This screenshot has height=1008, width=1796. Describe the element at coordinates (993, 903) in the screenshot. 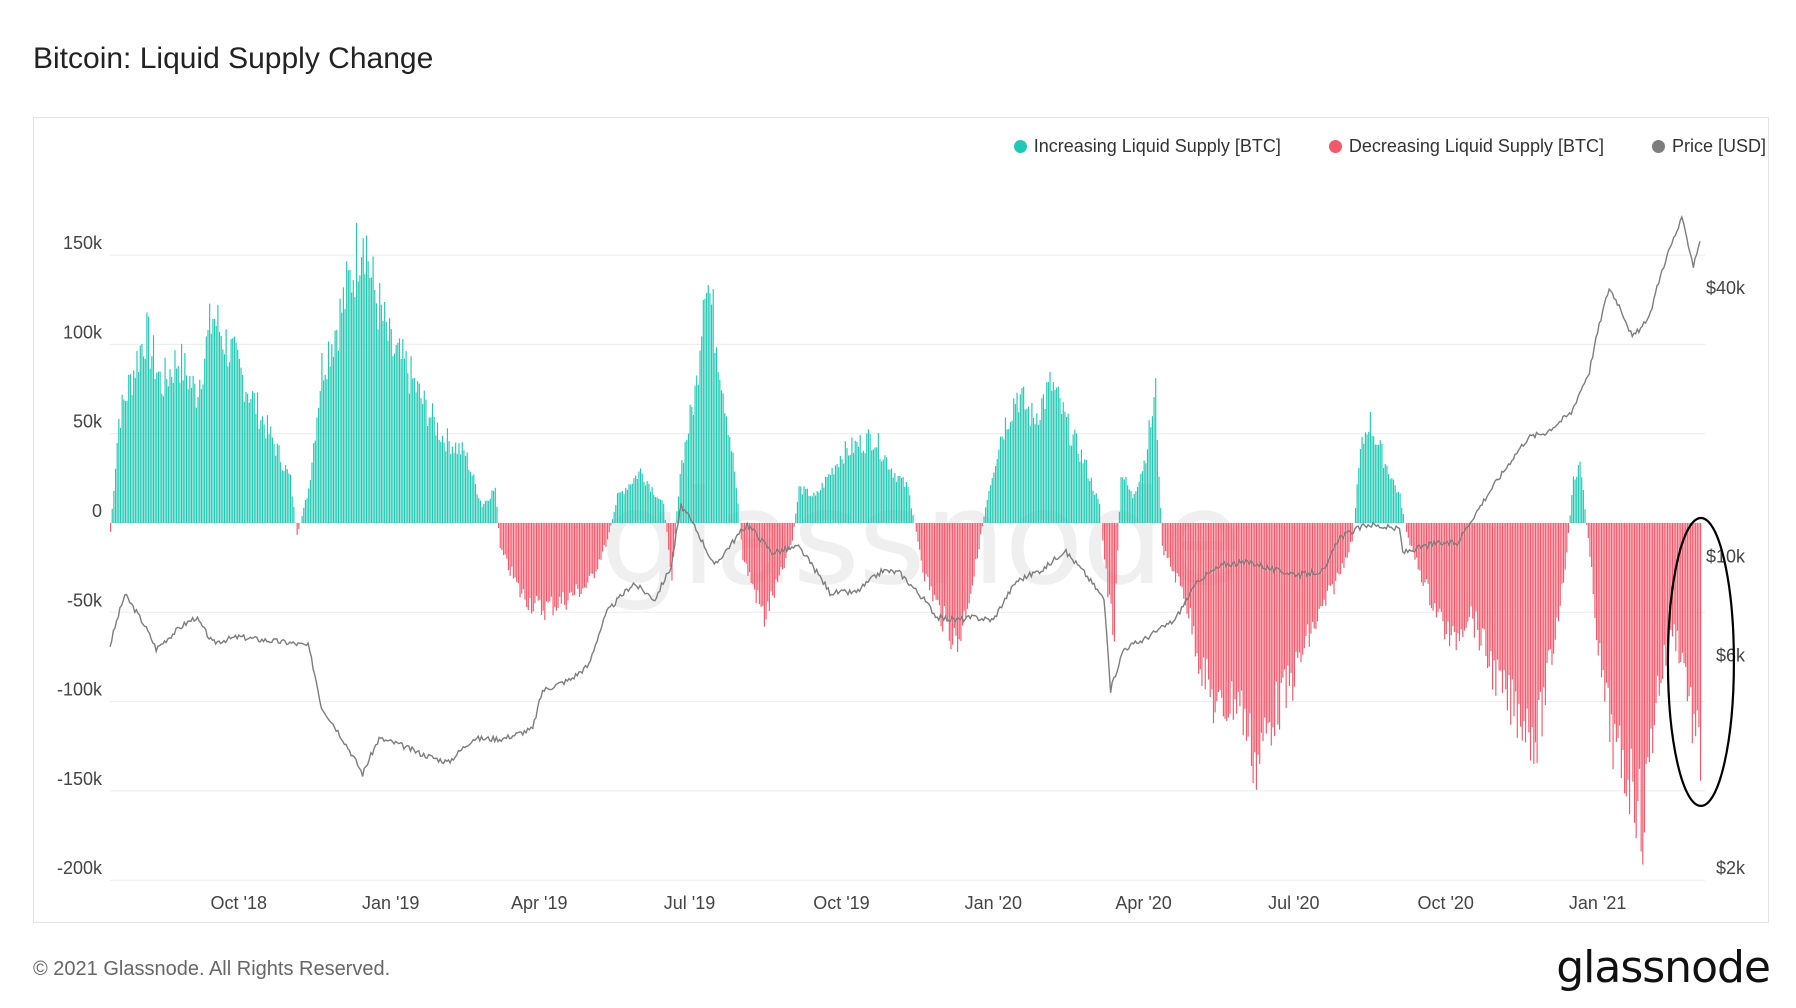

I see `x-tick-label: Jan '20` at that location.